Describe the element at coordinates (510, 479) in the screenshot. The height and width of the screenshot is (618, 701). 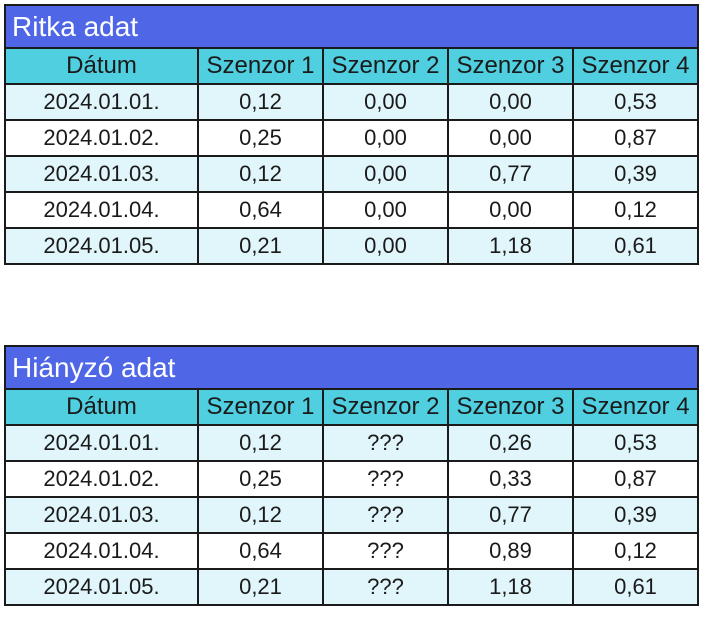
I see `sensor-3-cell: 0,33` at that location.